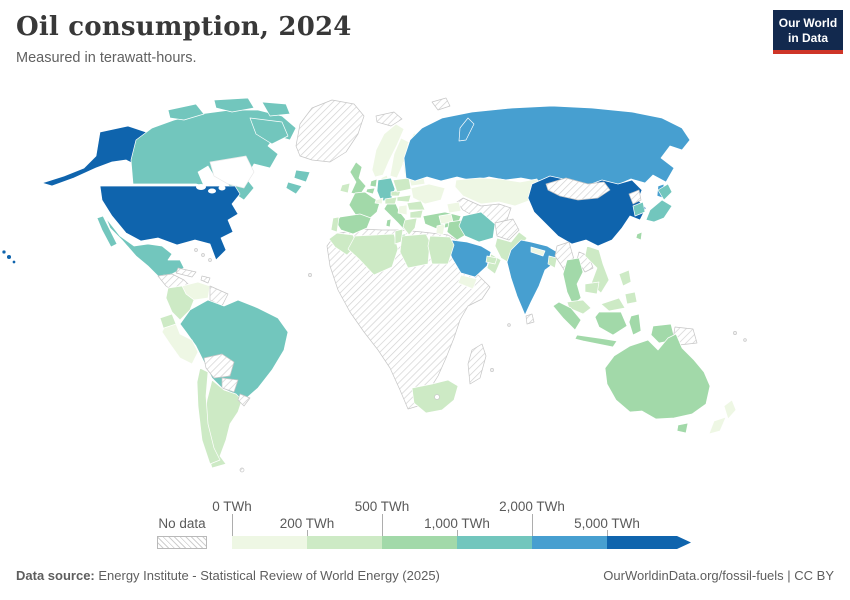 The width and height of the screenshot is (850, 600). Describe the element at coordinates (415, 251) in the screenshot. I see `country-libya` at that location.